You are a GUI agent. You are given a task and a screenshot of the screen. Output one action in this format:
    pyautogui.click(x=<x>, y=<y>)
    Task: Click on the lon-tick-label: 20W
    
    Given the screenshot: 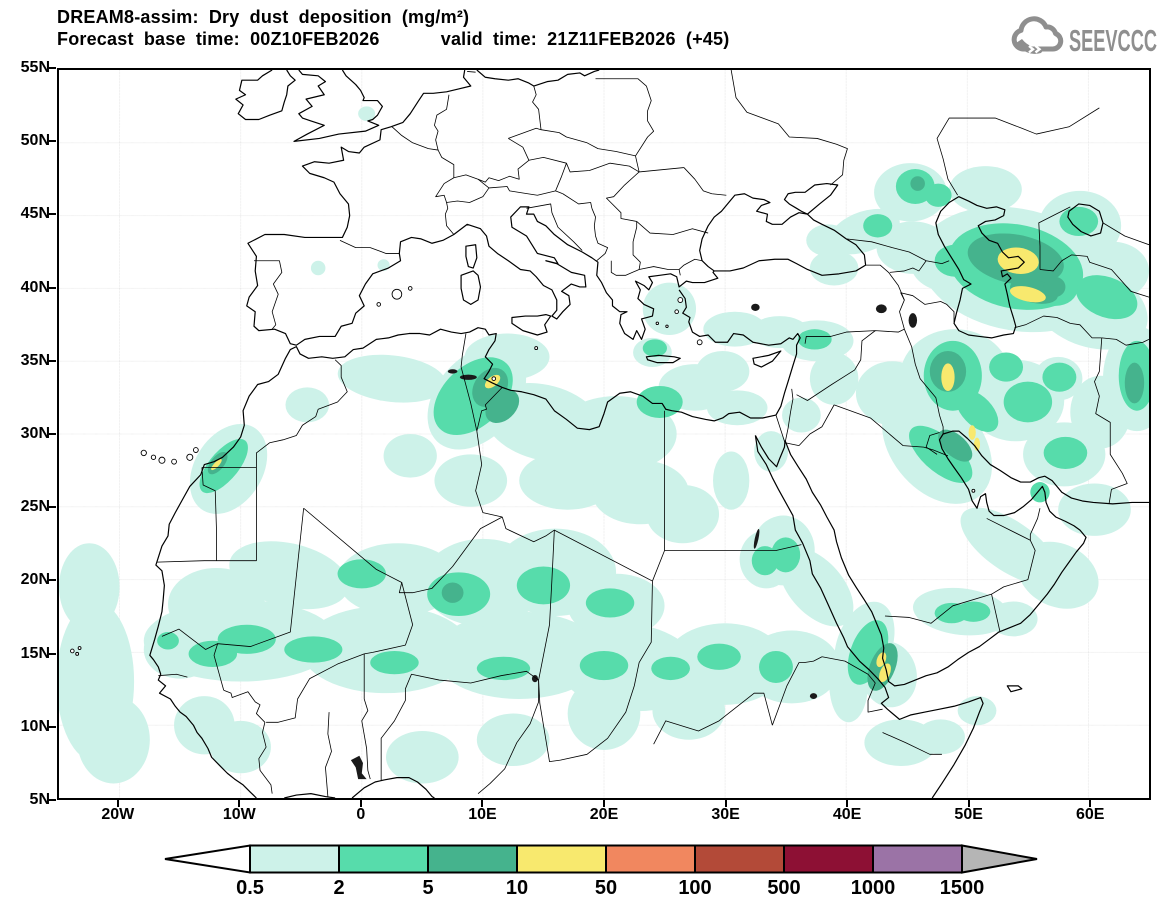 What is the action you would take?
    pyautogui.click(x=118, y=814)
    